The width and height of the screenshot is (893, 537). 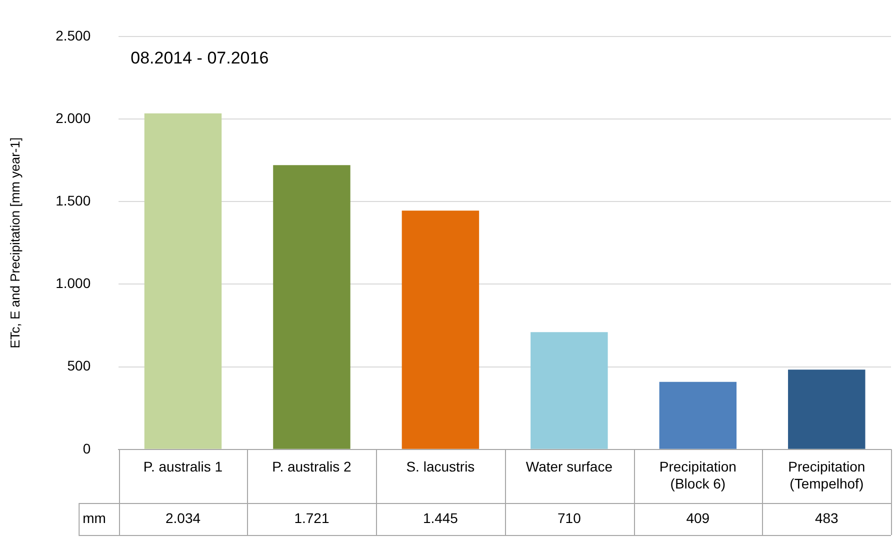 What do you see at coordinates (73, 283) in the screenshot?
I see `y-tick-label: 1.000` at bounding box center [73, 283].